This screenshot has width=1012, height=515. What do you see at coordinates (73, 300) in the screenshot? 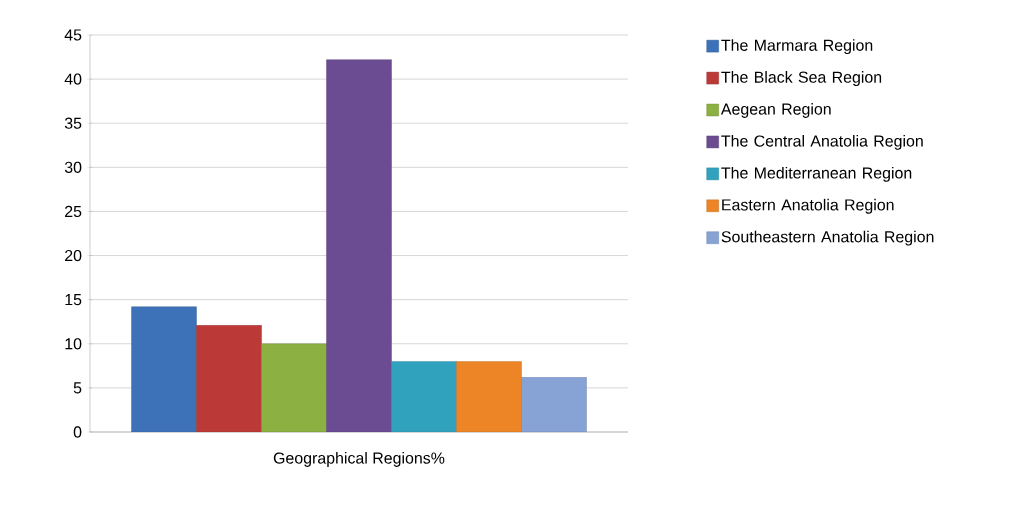
I see `y-tick-label: 15` at bounding box center [73, 300].